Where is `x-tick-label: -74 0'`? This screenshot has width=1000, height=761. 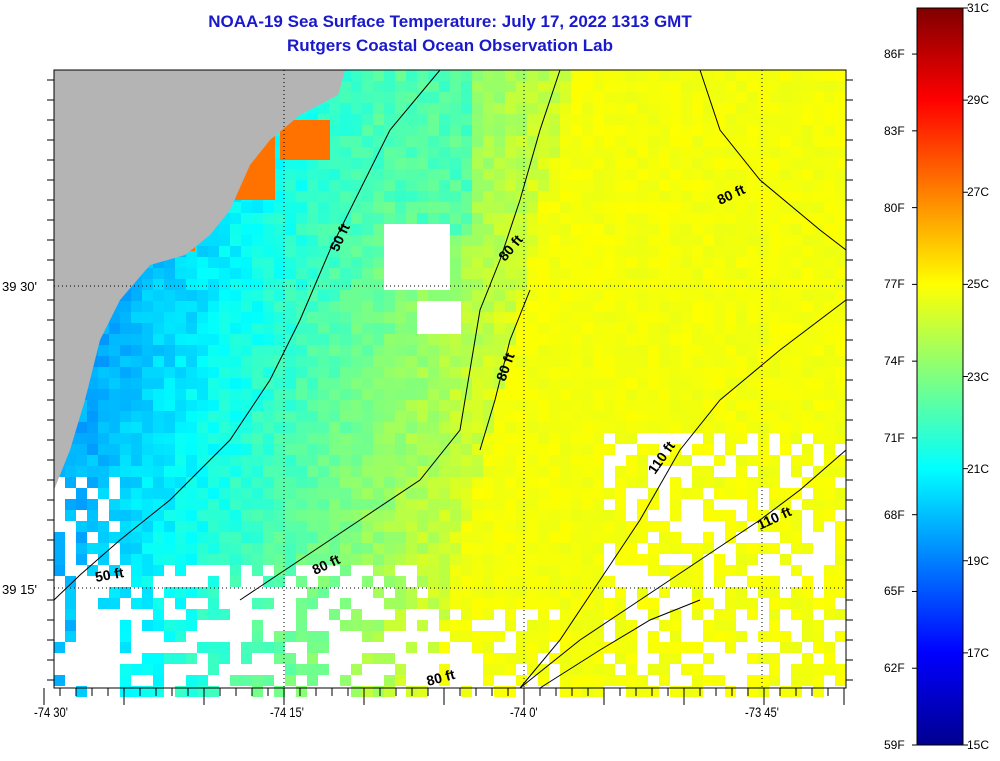 x-tick-label: -74 0' is located at coordinates (524, 712).